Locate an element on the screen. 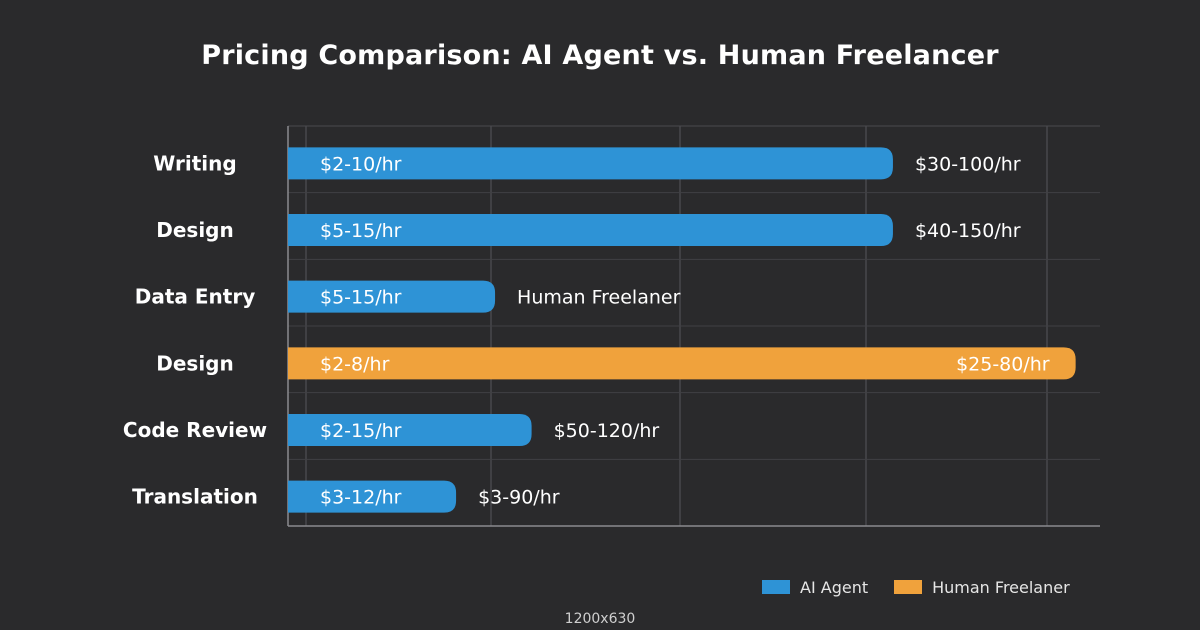 The image size is (1200, 630). bar-inside-label-translation-5: $3-12/hr is located at coordinates (361, 498).